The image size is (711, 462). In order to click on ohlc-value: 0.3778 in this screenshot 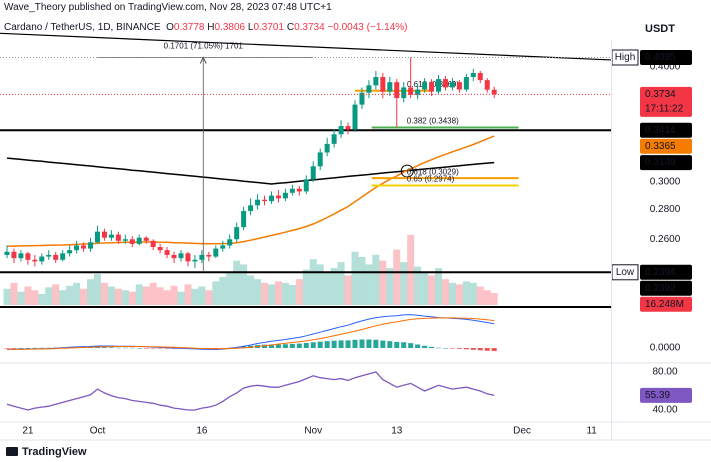, I will do `click(189, 27)`.